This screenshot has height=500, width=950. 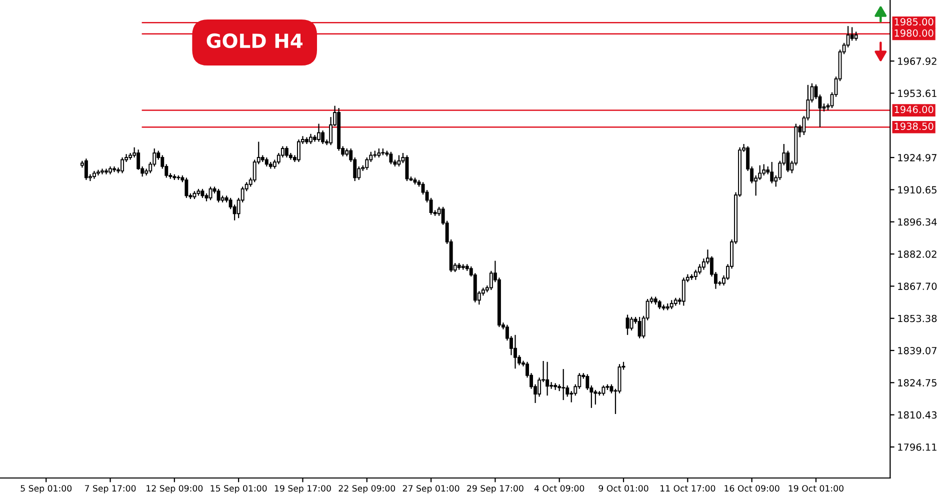 I want to click on x-tick-label: 27 Sep 01:00, so click(x=431, y=489).